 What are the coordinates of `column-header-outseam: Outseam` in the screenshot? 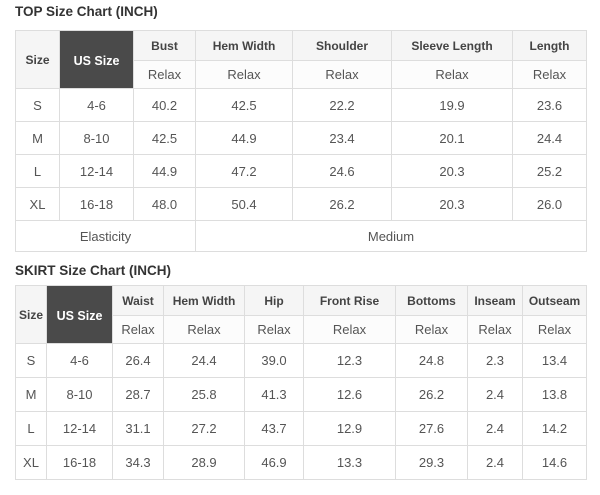 It's located at (554, 300).